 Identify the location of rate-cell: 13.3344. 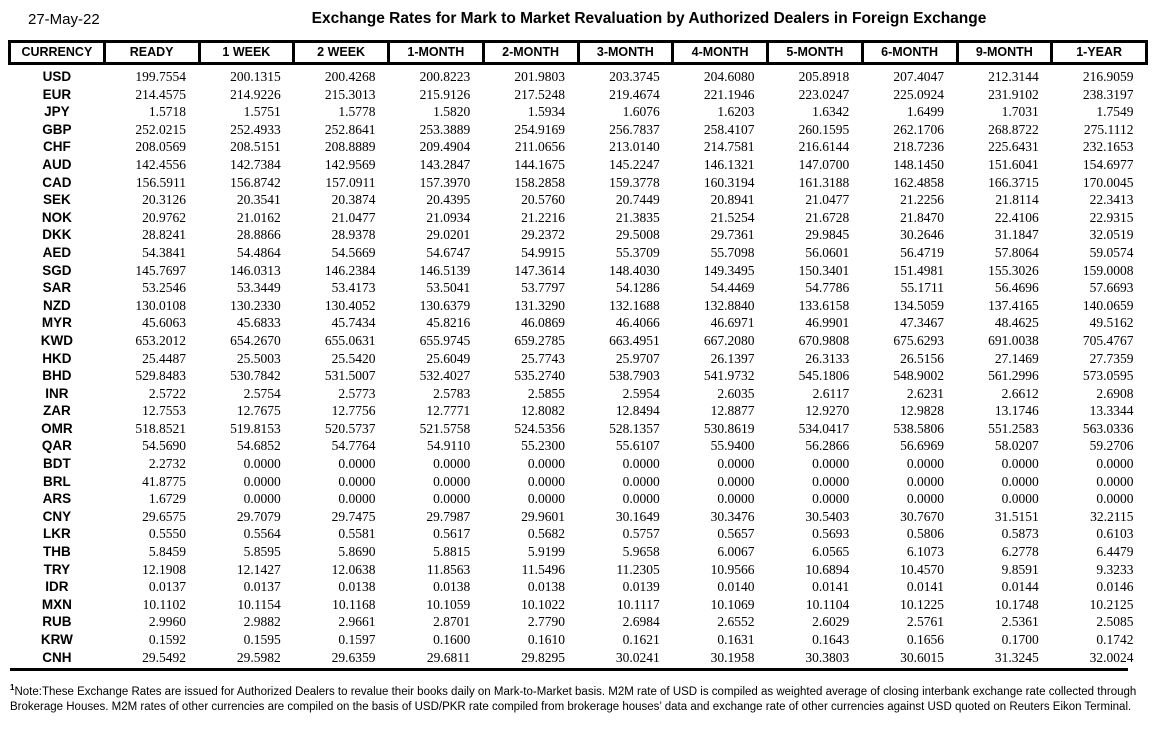
(1111, 411).